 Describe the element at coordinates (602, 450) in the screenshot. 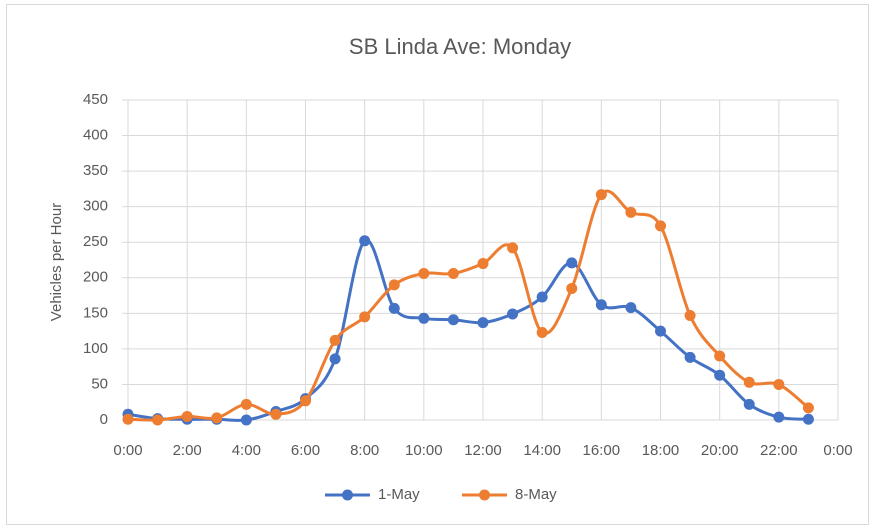

I see `x-tick-label: 16:00` at that location.